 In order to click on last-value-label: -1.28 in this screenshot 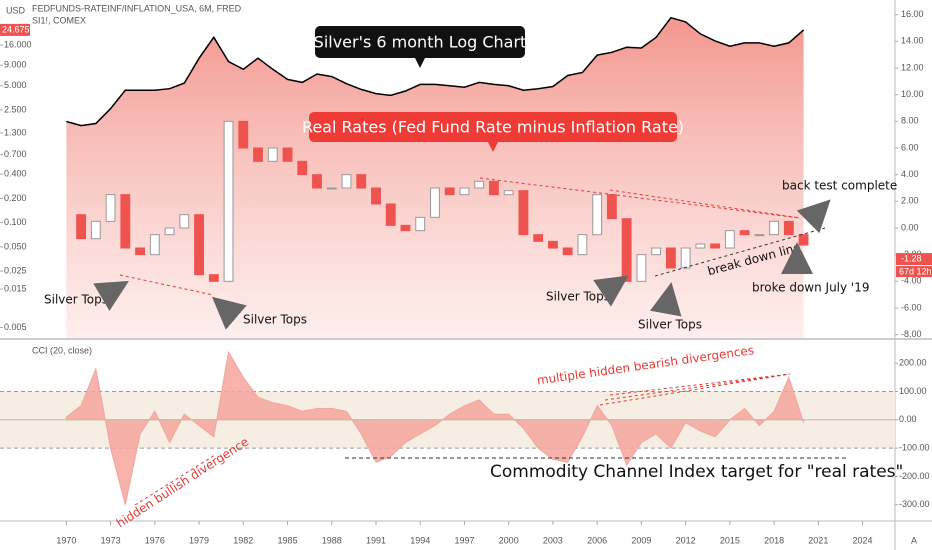, I will do `click(911, 258)`.